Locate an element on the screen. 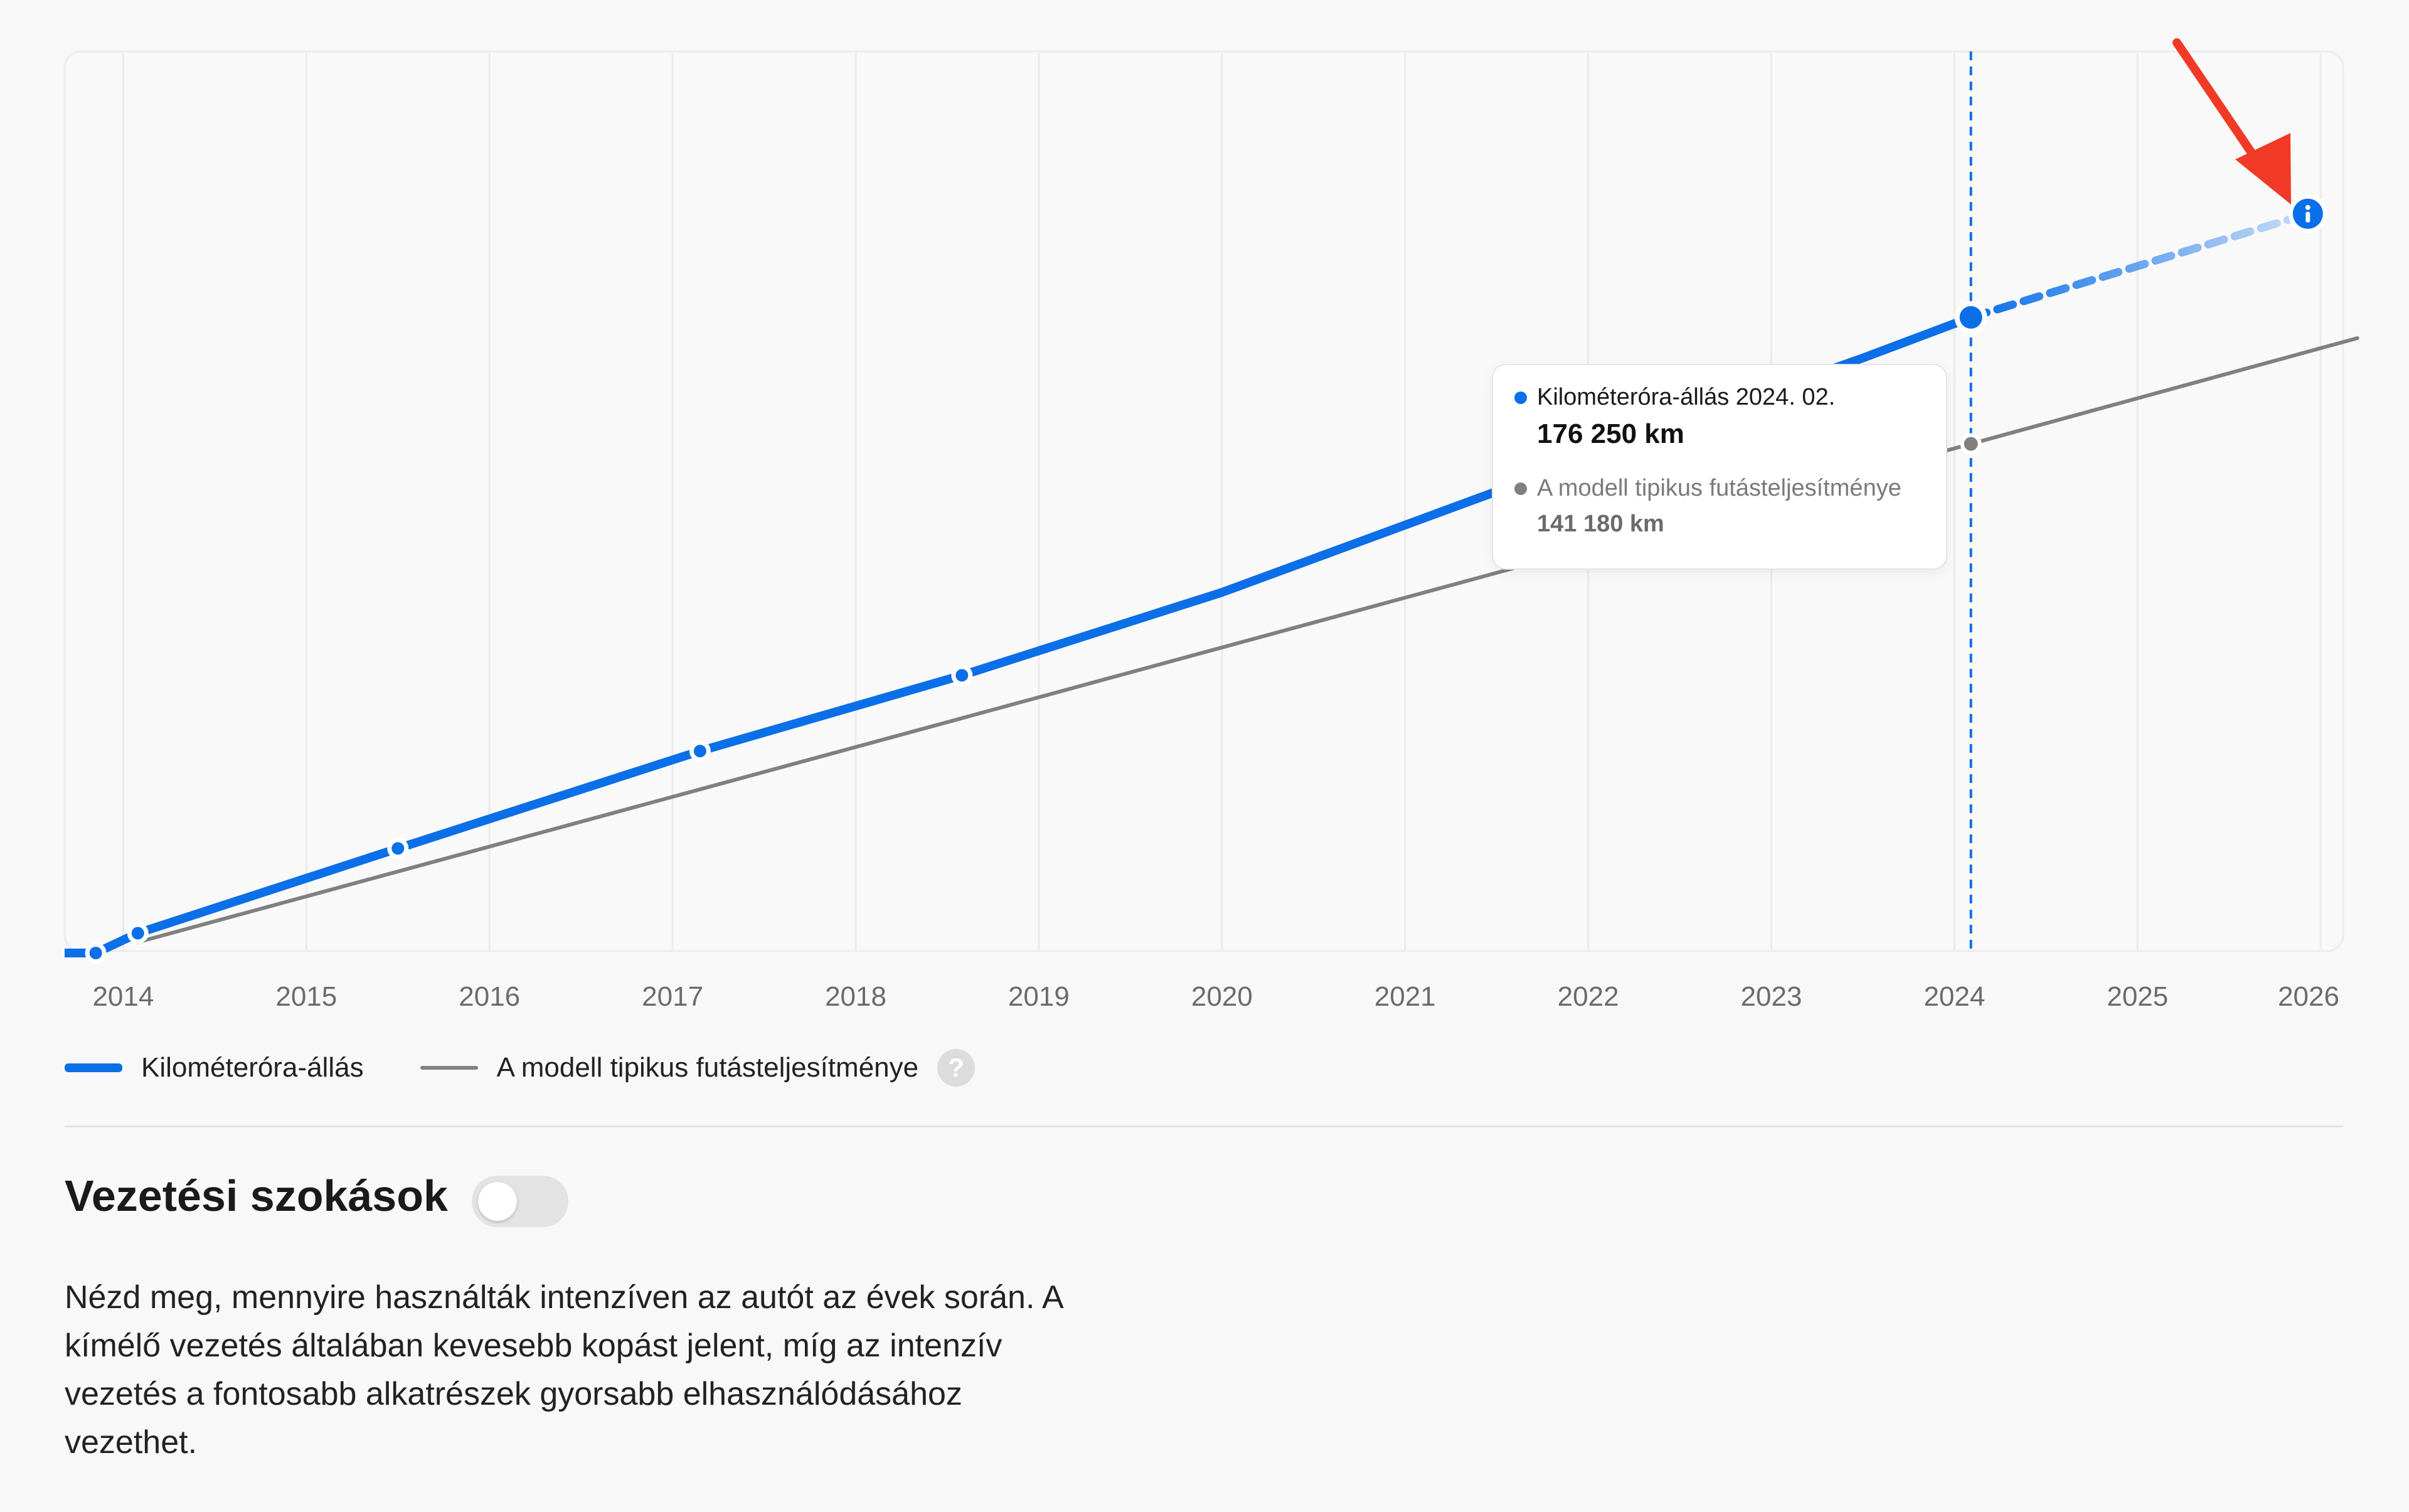 Image resolution: width=2409 pixels, height=1512 pixels. x-tick-label: 2014 is located at coordinates (123, 996).